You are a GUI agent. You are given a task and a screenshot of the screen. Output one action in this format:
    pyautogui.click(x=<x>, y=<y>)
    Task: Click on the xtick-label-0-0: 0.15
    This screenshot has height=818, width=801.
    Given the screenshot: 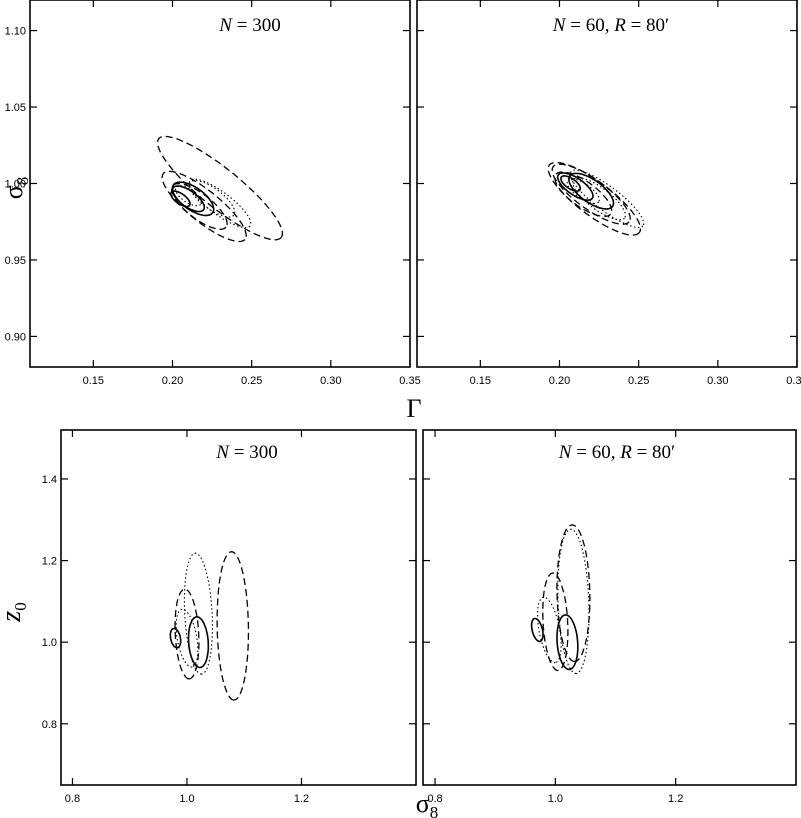 What is the action you would take?
    pyautogui.click(x=93, y=381)
    